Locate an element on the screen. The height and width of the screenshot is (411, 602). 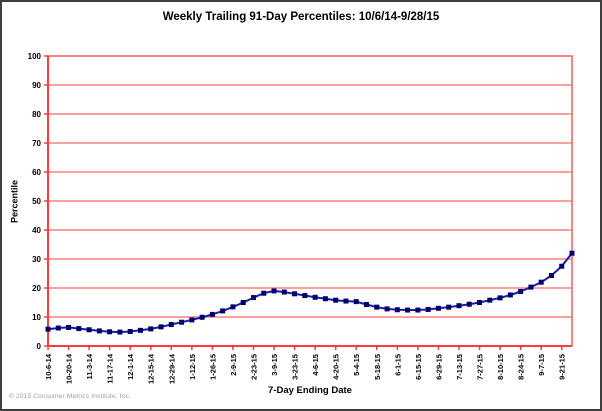
x-tick-label: 6-15-15 is located at coordinates (418, 367).